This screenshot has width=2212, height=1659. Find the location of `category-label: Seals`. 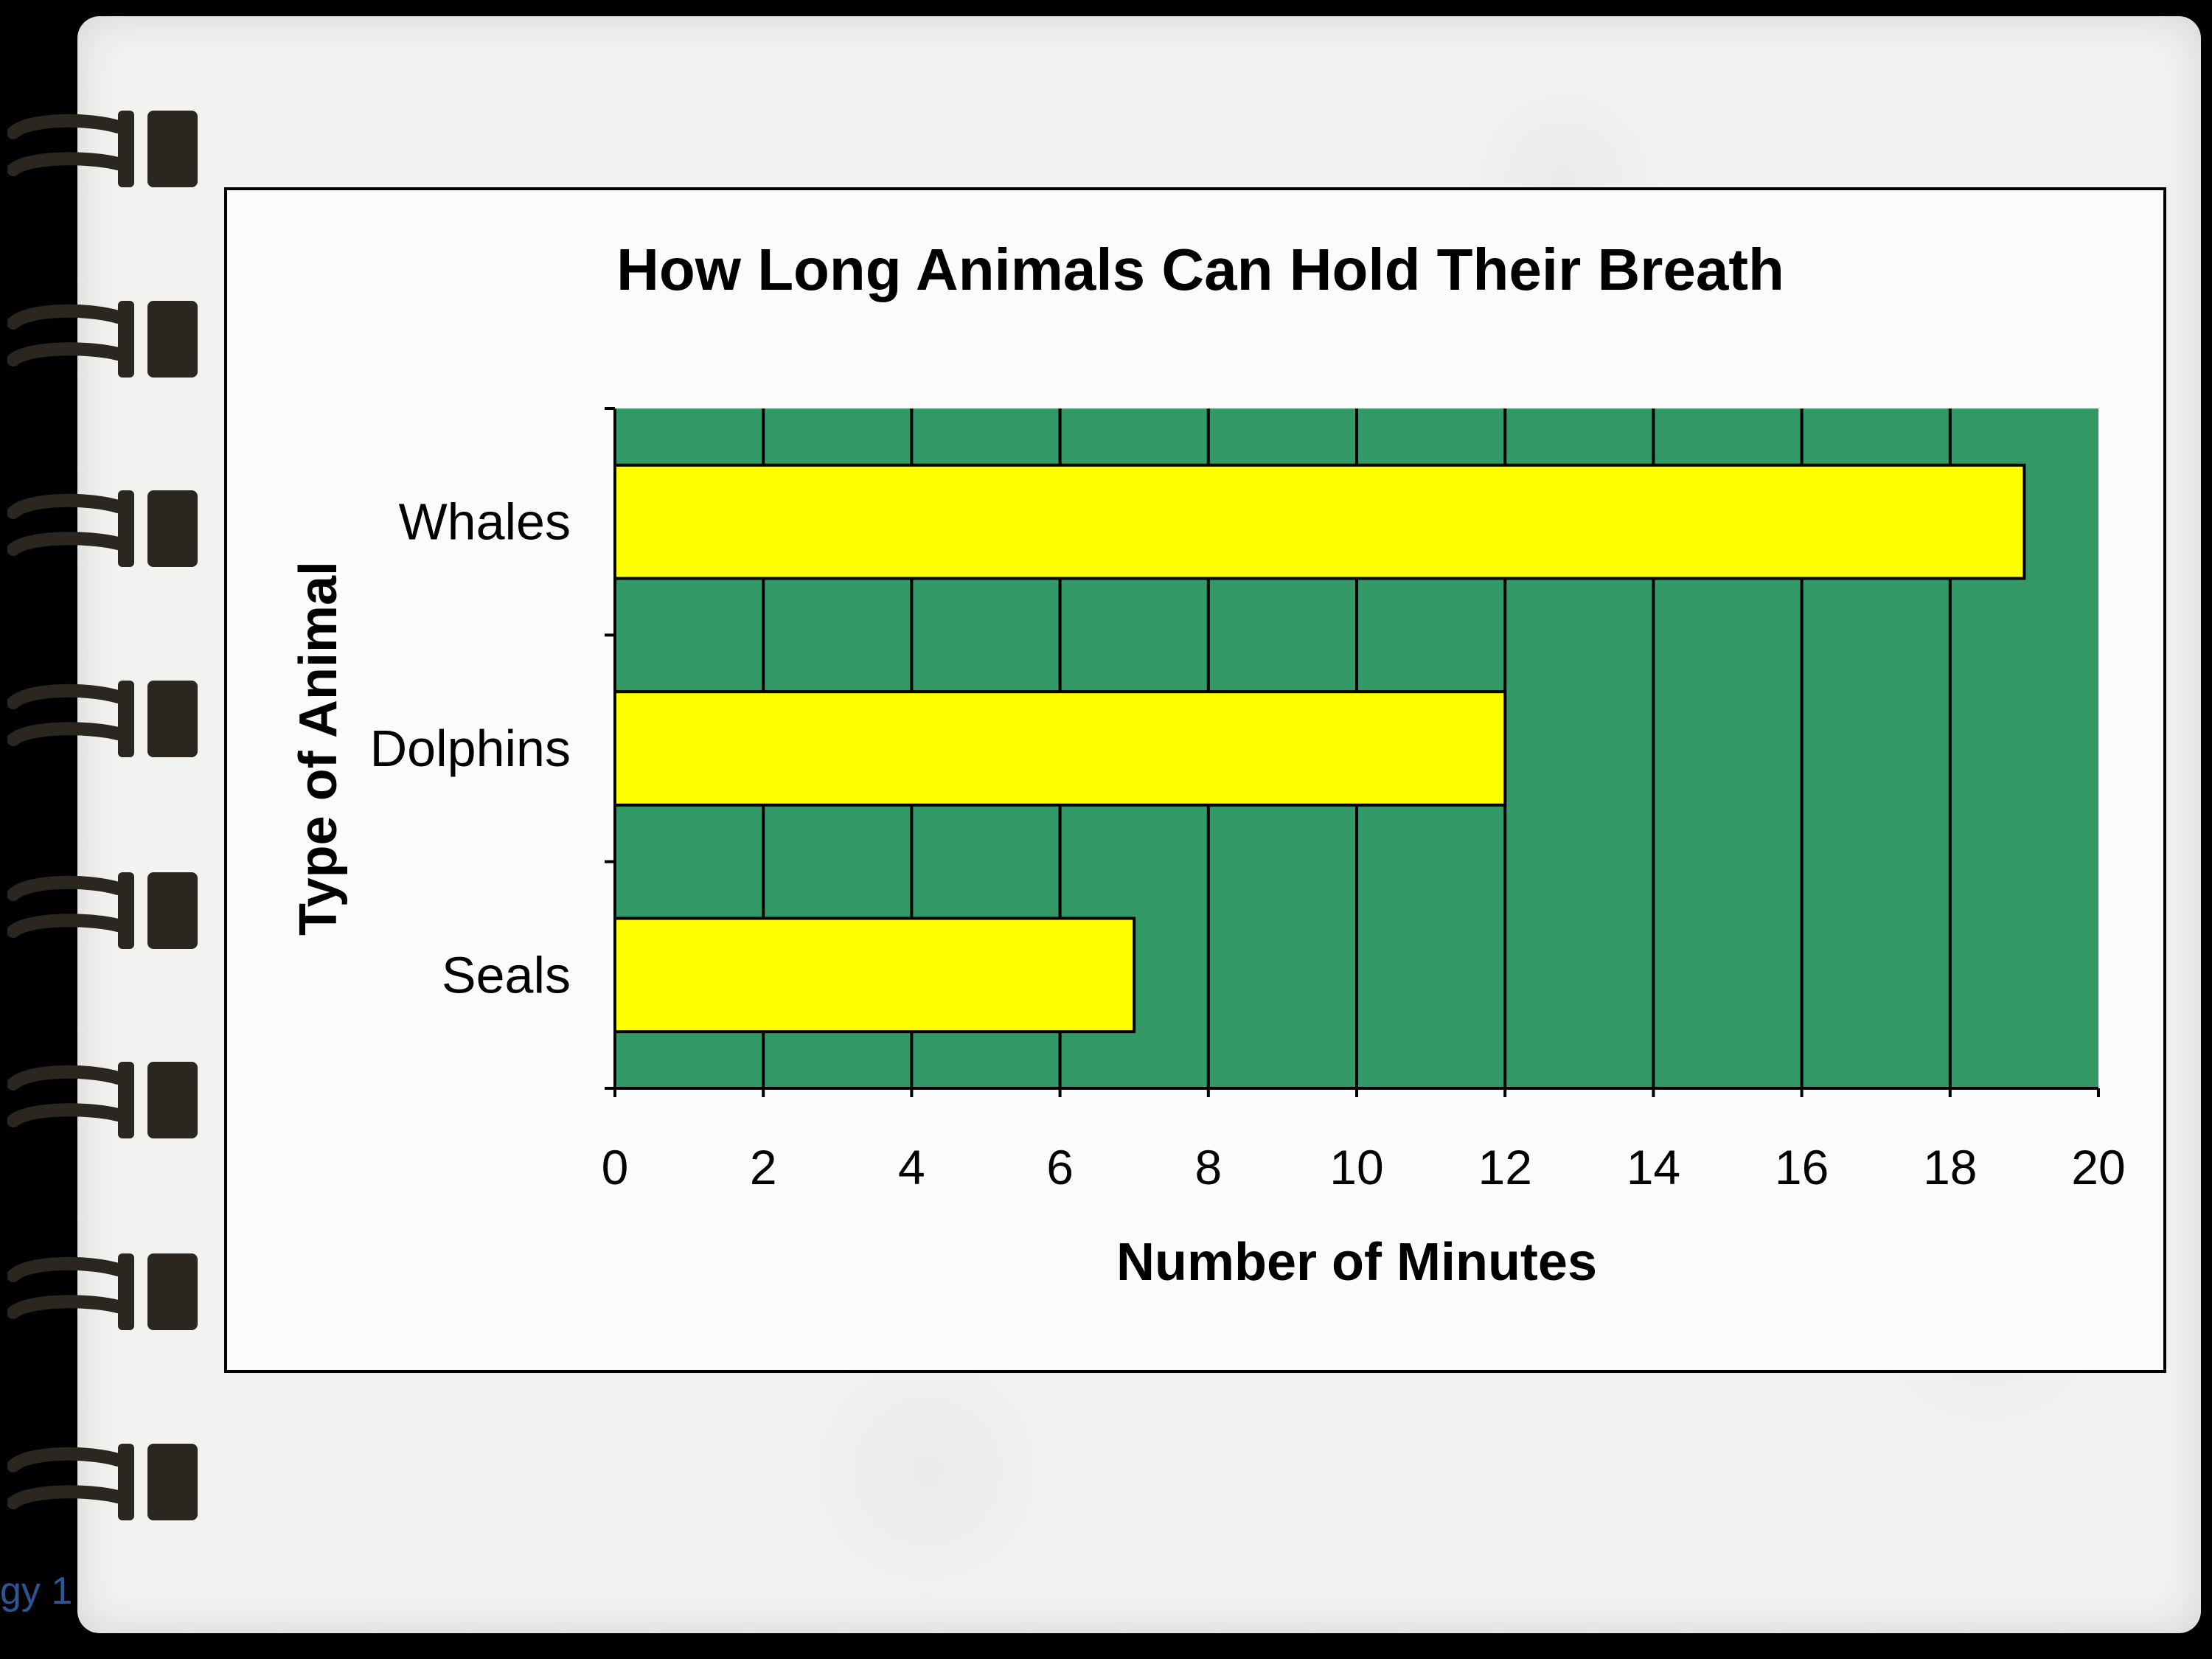

category-label: Seals is located at coordinates (506, 975).